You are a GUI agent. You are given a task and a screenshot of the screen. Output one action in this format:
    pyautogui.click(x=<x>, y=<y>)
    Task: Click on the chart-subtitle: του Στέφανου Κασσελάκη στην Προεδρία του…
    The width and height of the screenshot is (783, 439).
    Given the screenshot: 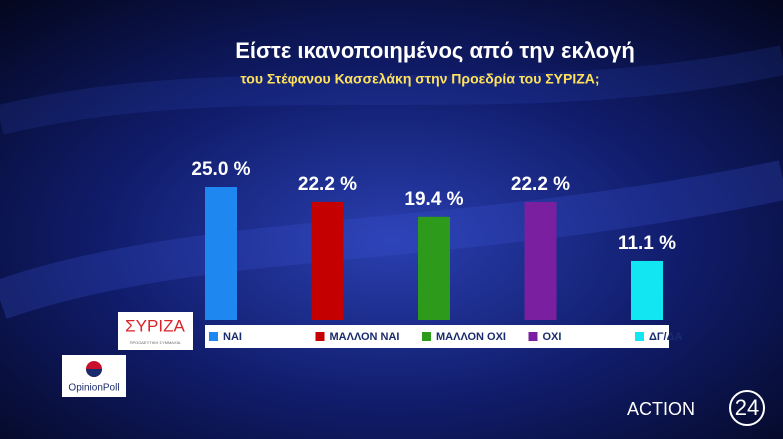 What is the action you would take?
    pyautogui.click(x=419, y=79)
    